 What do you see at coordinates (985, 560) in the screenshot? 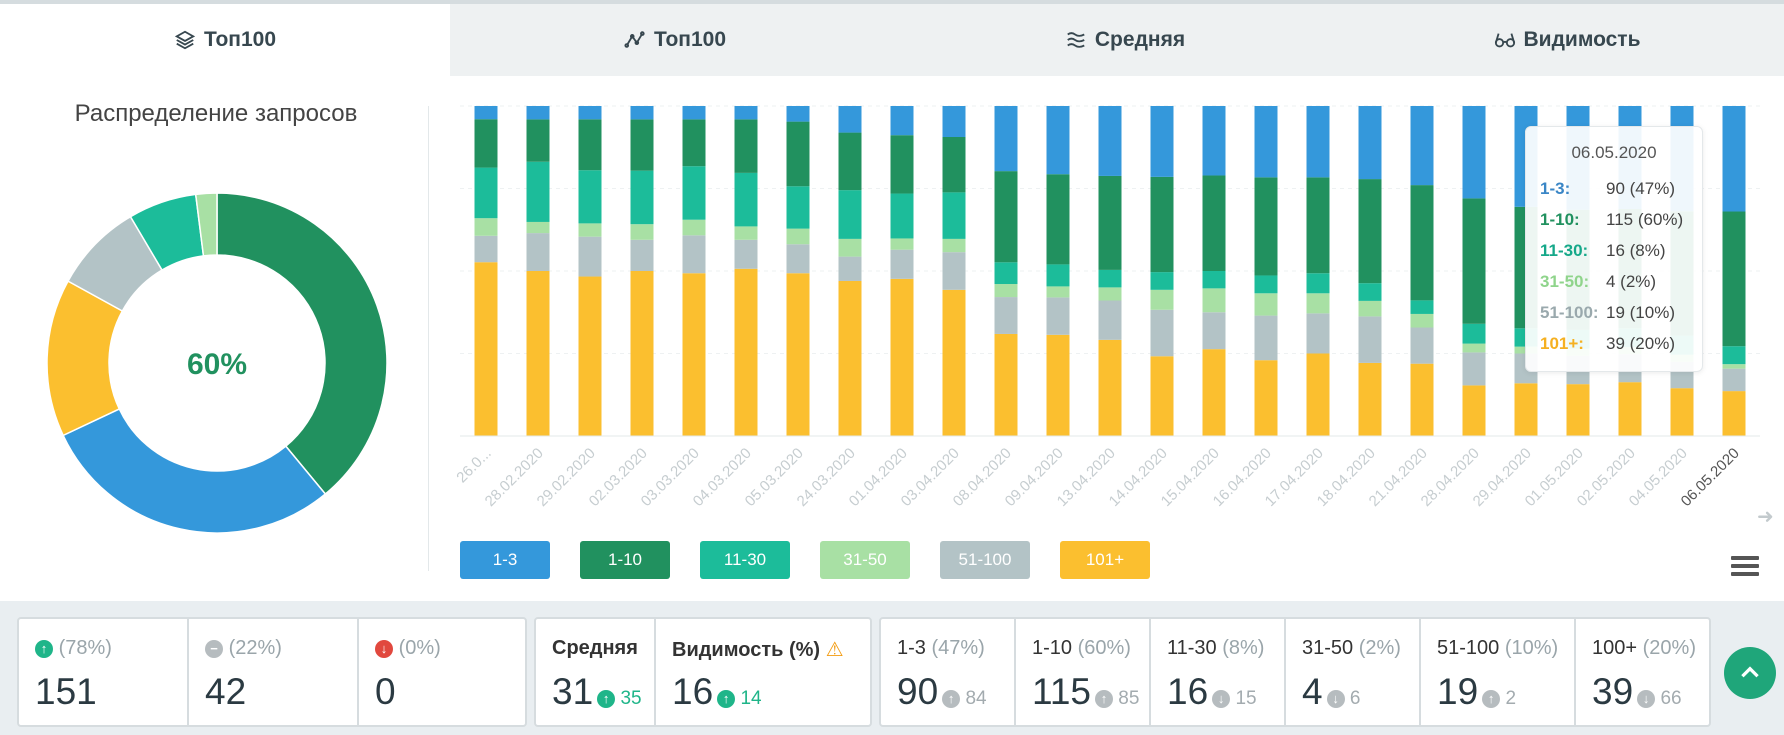
I see `legend-51-100: 51-100` at bounding box center [985, 560].